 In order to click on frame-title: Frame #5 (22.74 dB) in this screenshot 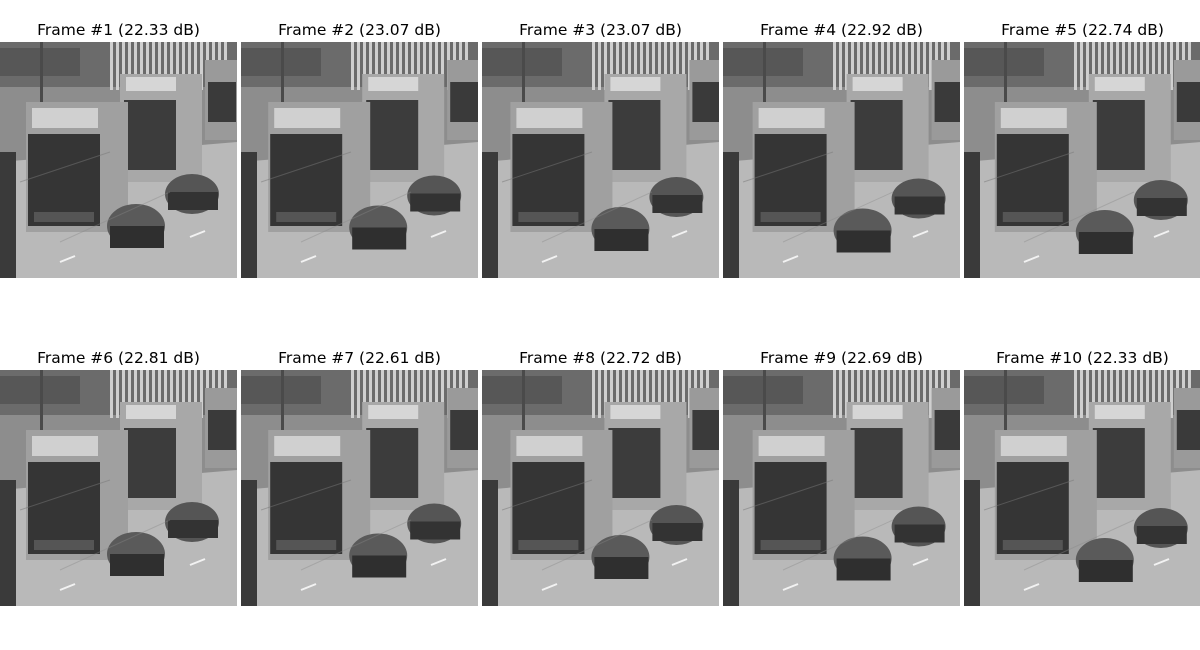, I will do `click(1082, 30)`.